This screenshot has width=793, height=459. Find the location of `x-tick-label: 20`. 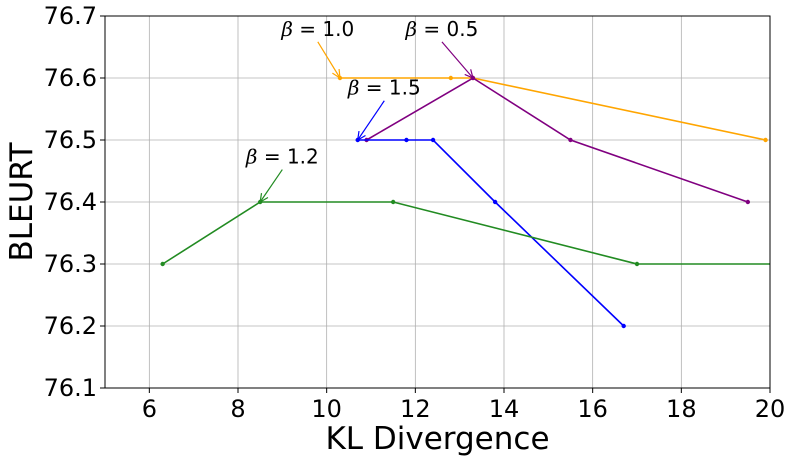

x-tick-label: 20 is located at coordinates (770, 409).